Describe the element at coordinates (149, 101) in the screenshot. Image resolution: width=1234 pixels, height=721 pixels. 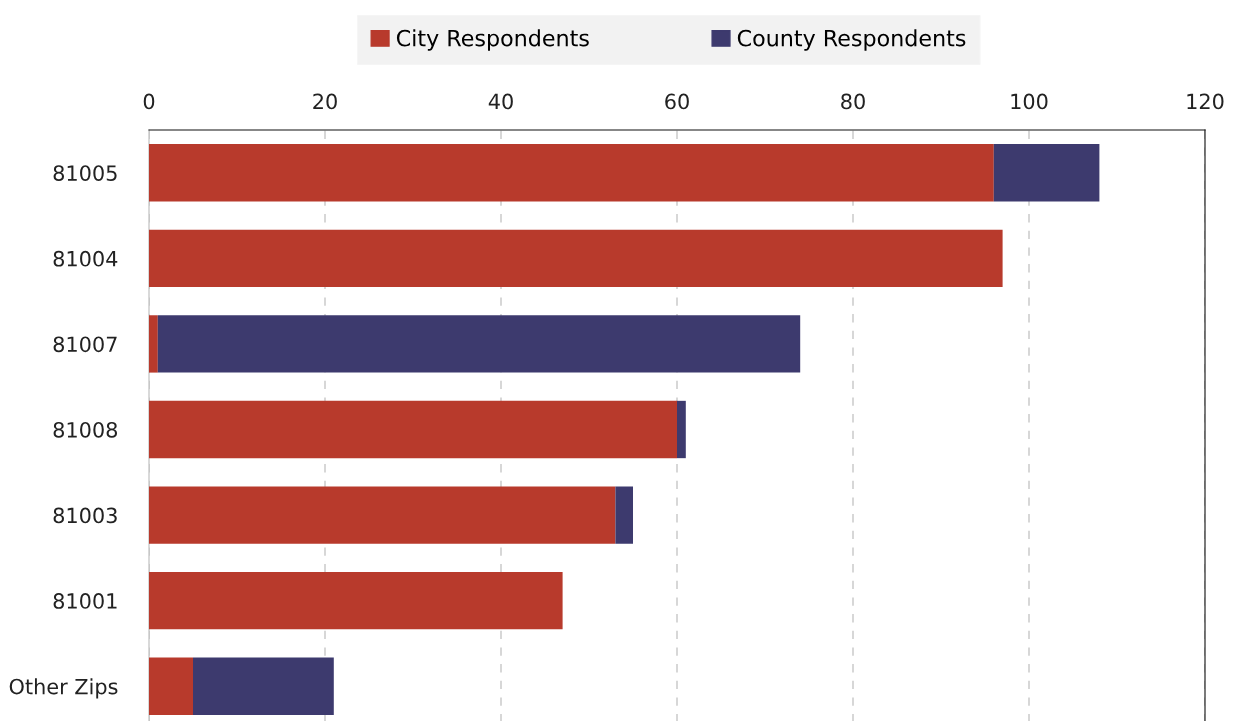
I see `x-tick-label: 0` at that location.